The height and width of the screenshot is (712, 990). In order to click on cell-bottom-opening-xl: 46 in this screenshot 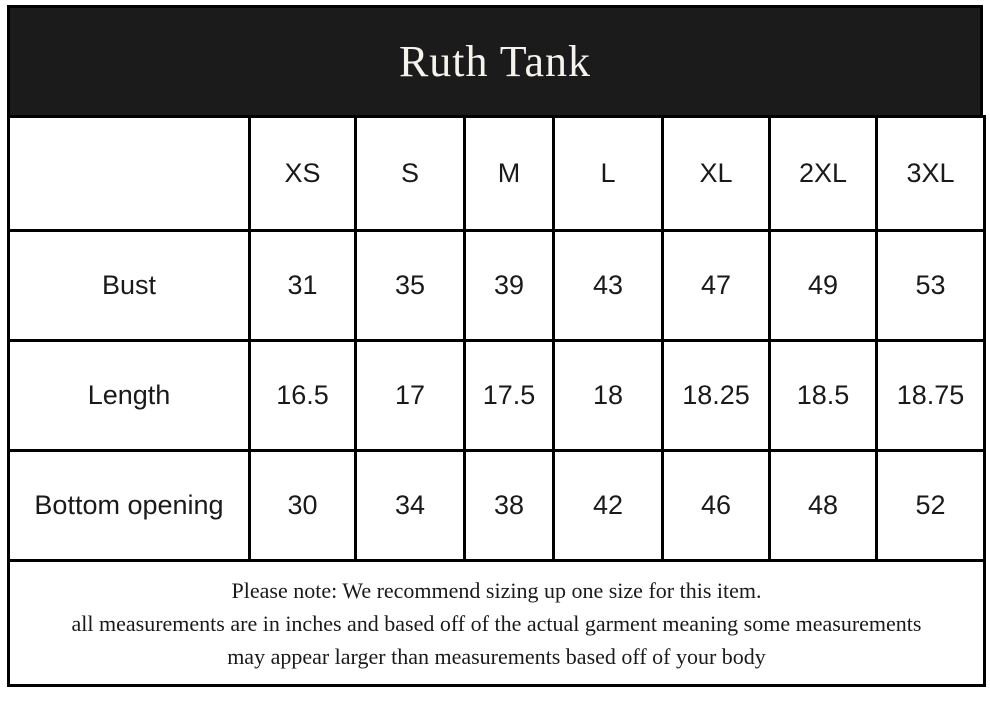, I will do `click(716, 505)`.